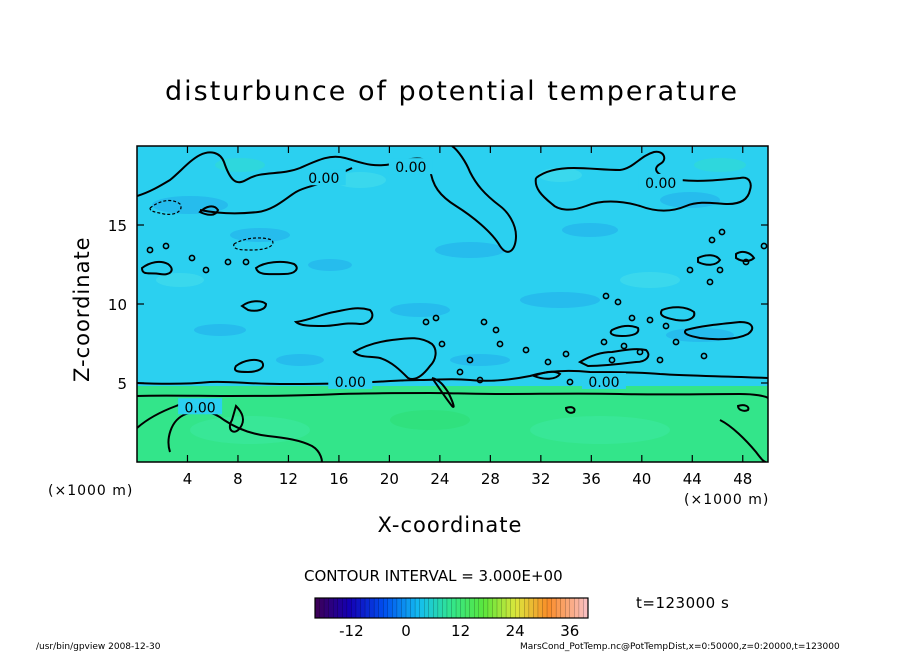 The width and height of the screenshot is (904, 654). Describe the element at coordinates (117, 226) in the screenshot. I see `y-tick-label: 15` at that location.